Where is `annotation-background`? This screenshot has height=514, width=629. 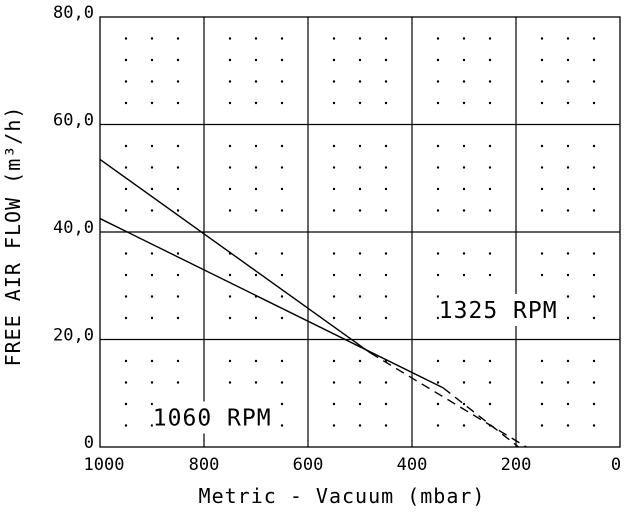 annotation-background is located at coordinates (212, 417).